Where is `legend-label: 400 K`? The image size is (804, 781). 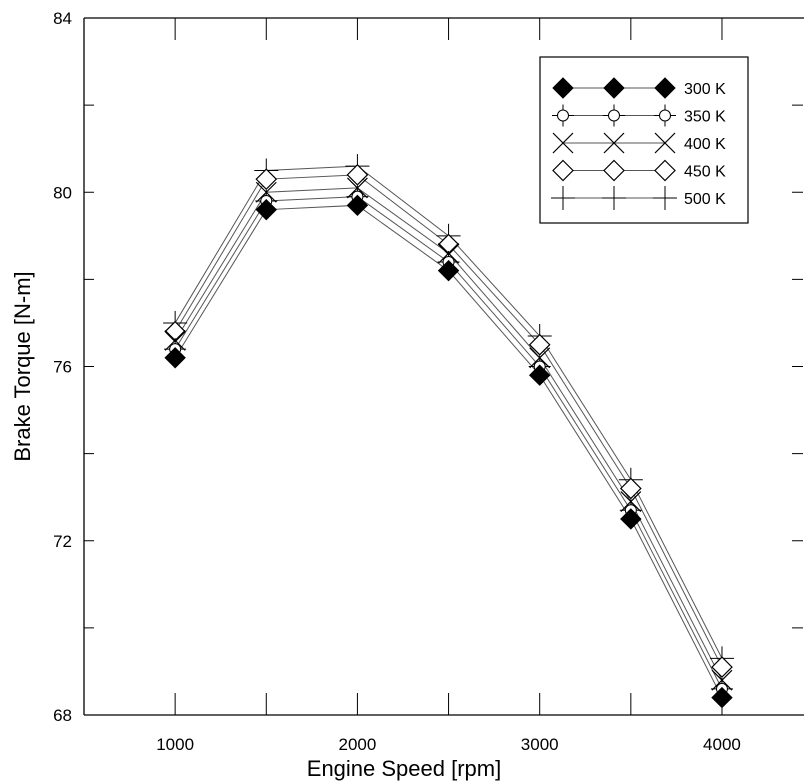
legend-label: 400 K is located at coordinates (705, 144).